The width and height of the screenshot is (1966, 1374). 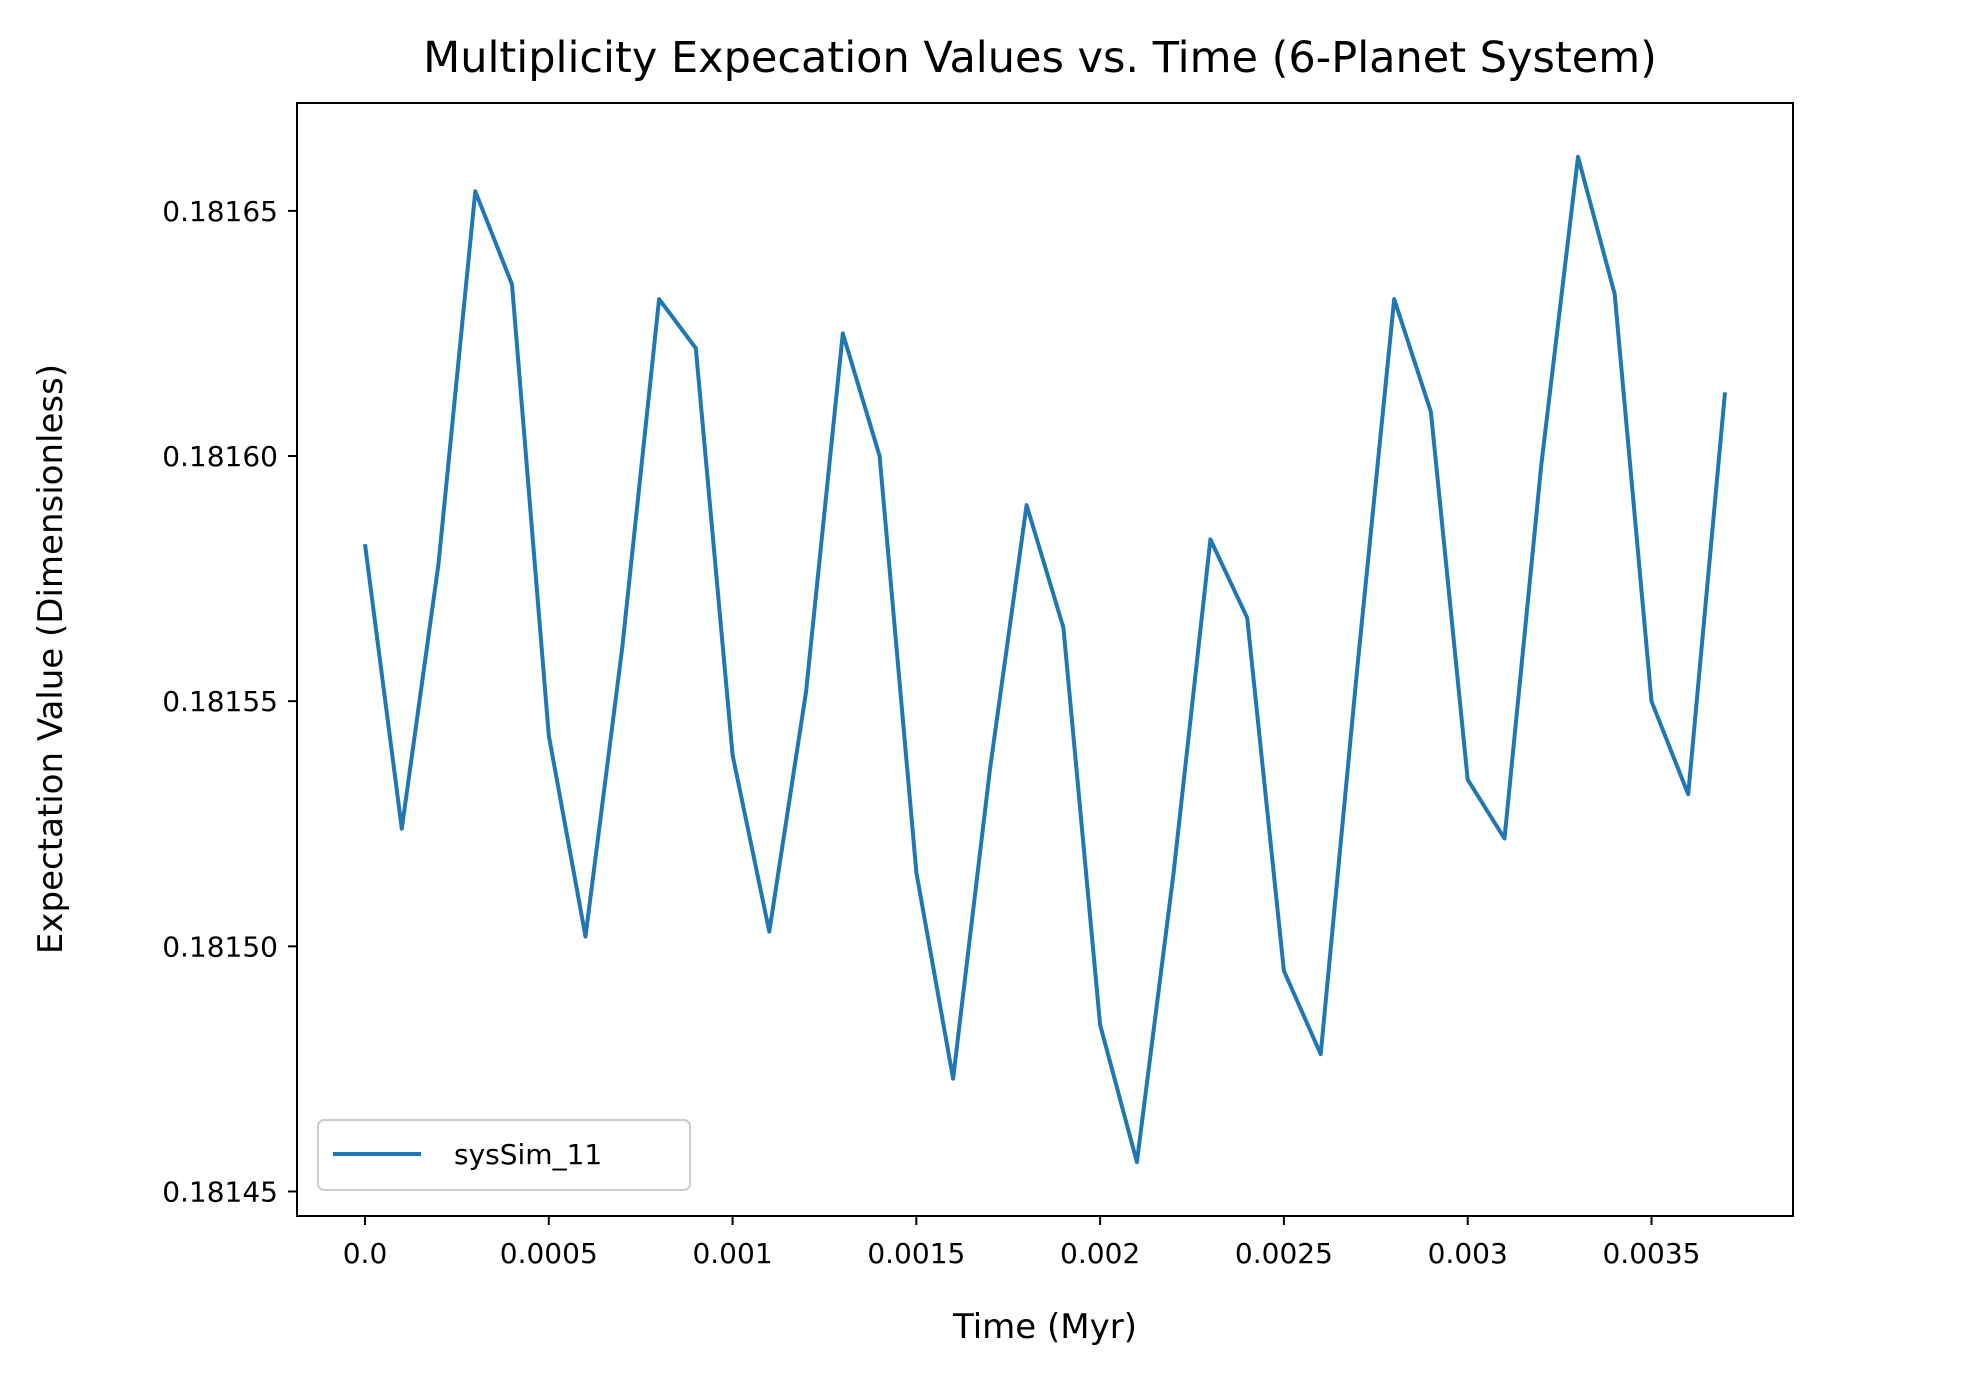 What do you see at coordinates (528, 1154) in the screenshot?
I see `legend-label: sysSim_11` at bounding box center [528, 1154].